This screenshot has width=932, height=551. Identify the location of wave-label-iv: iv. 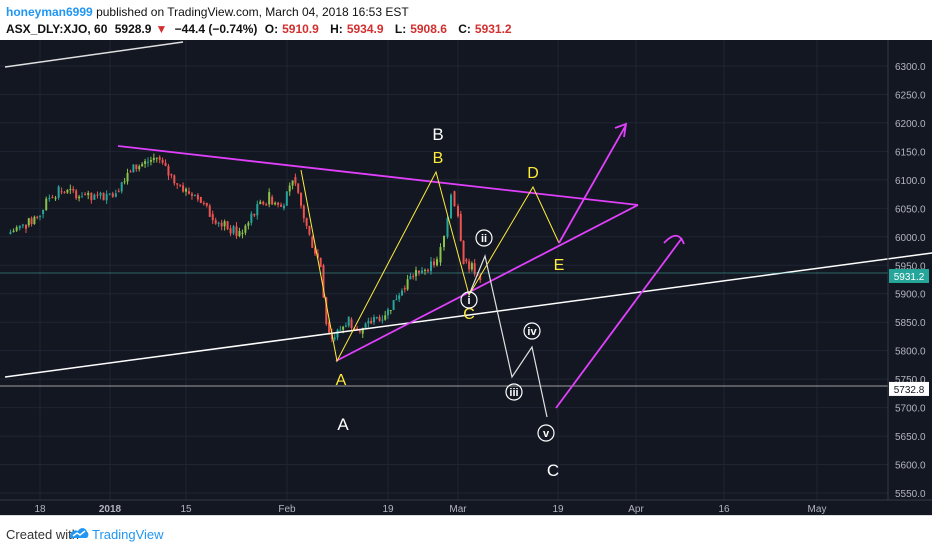
(532, 332).